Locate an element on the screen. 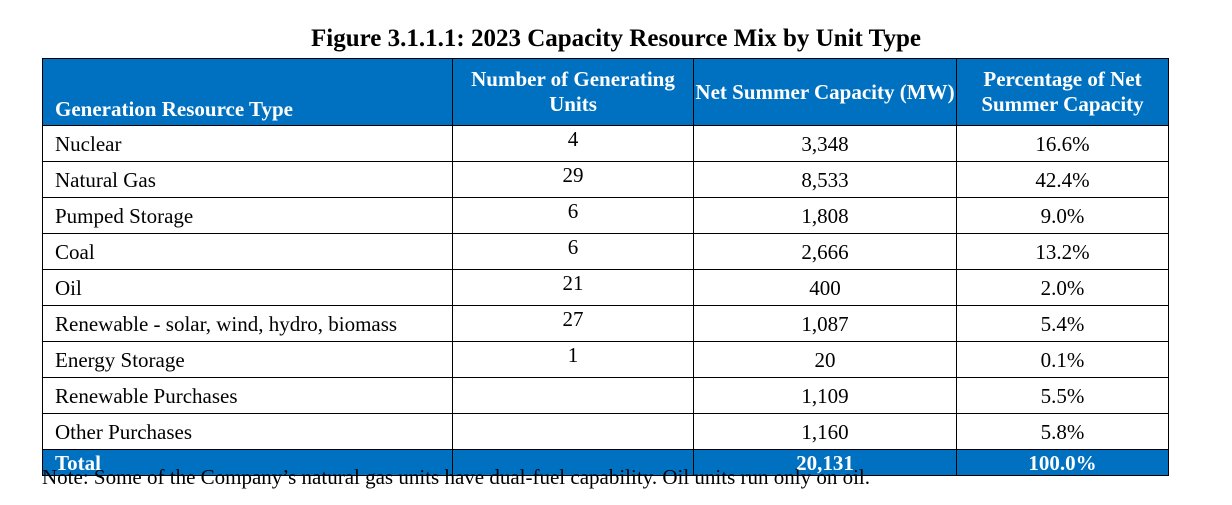 This screenshot has width=1232, height=505. cell-net-summer-capacity: 8,533 is located at coordinates (825, 179).